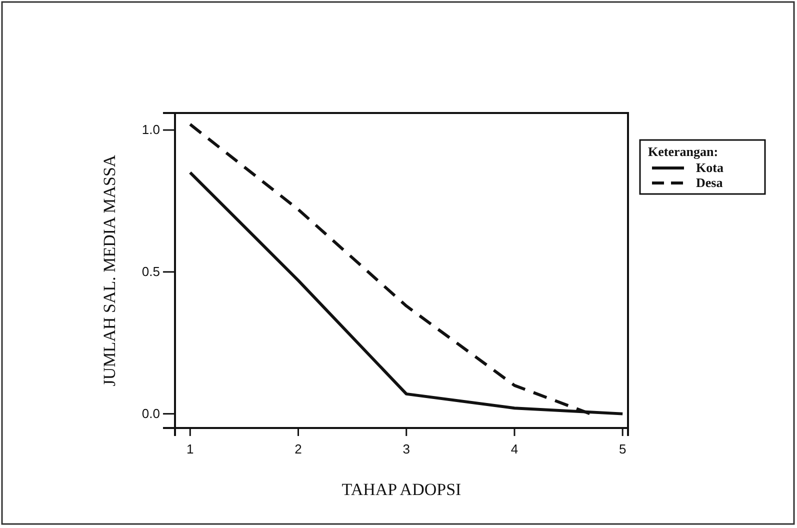 The image size is (797, 528). Describe the element at coordinates (622, 448) in the screenshot. I see `x-tick-label: 5` at that location.